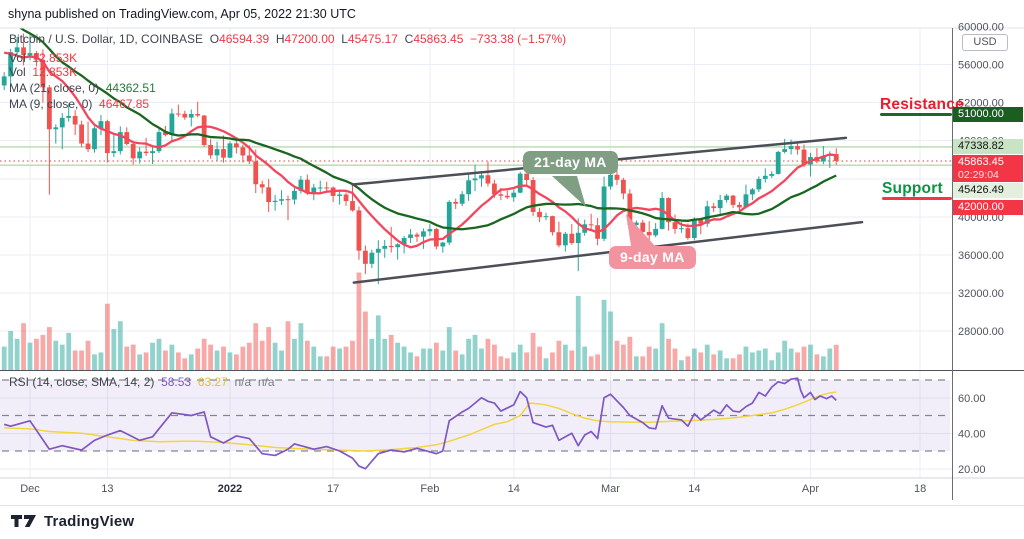  Describe the element at coordinates (810, 489) in the screenshot. I see `time-tick: Apr` at that location.